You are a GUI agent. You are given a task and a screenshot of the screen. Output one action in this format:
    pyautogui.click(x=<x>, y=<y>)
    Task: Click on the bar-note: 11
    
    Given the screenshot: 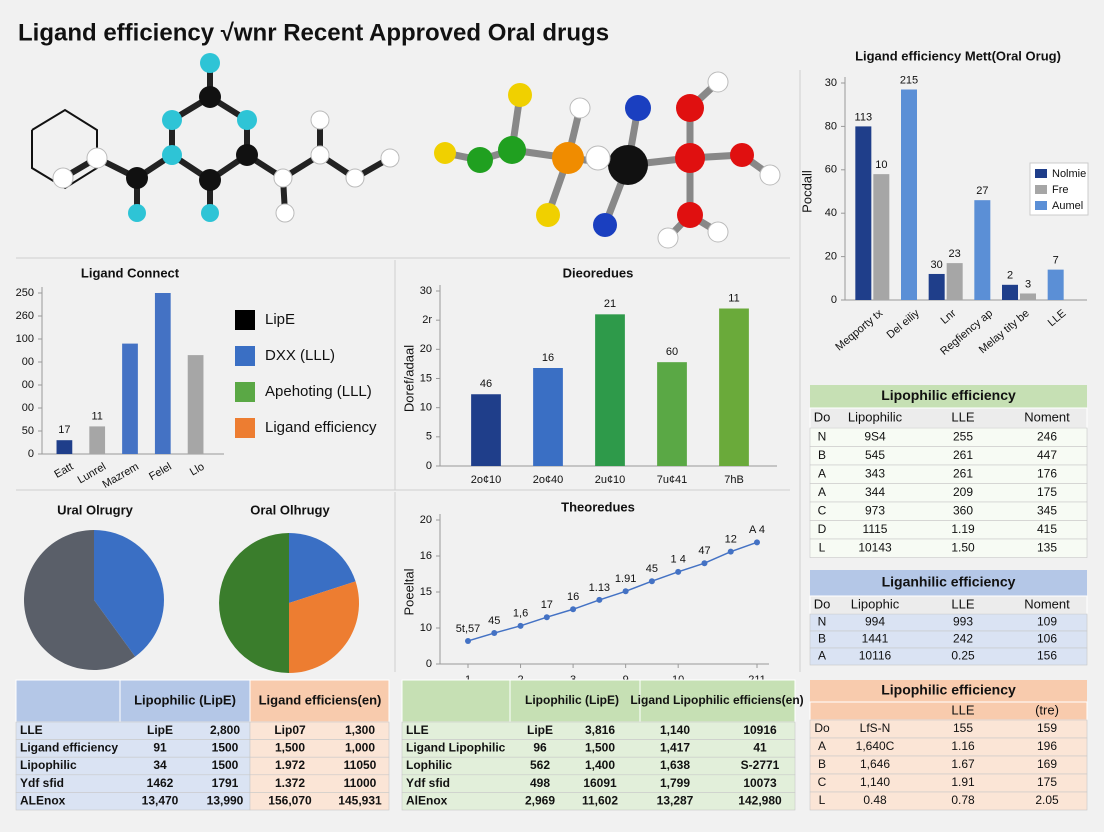 What is the action you would take?
    pyautogui.click(x=96, y=416)
    